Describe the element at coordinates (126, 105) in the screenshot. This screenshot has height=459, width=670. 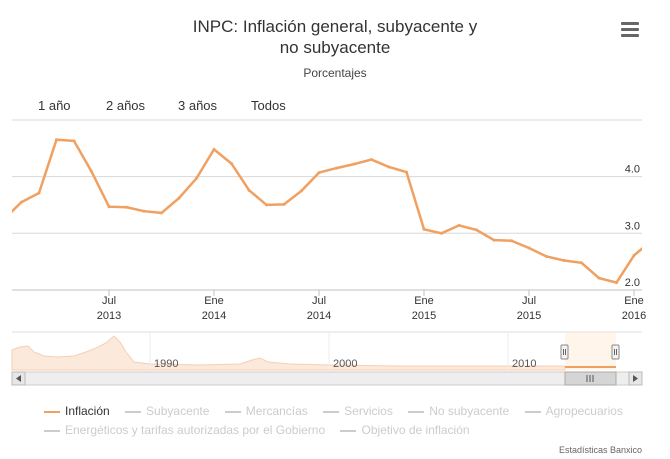
I see `range-button-2-years: 2 años` at that location.